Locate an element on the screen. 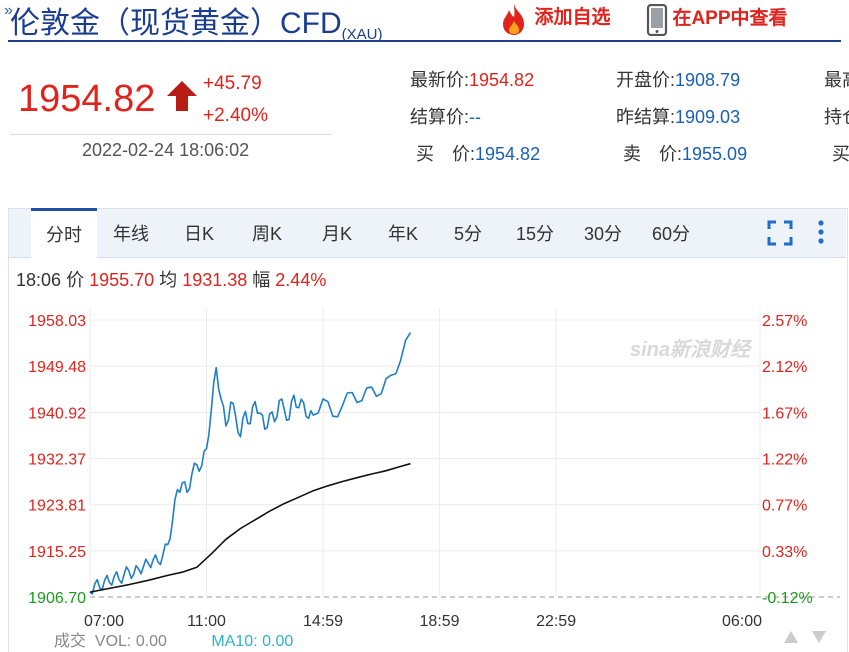 This screenshot has height=652, width=849. info-amp-label: 幅 is located at coordinates (261, 280).